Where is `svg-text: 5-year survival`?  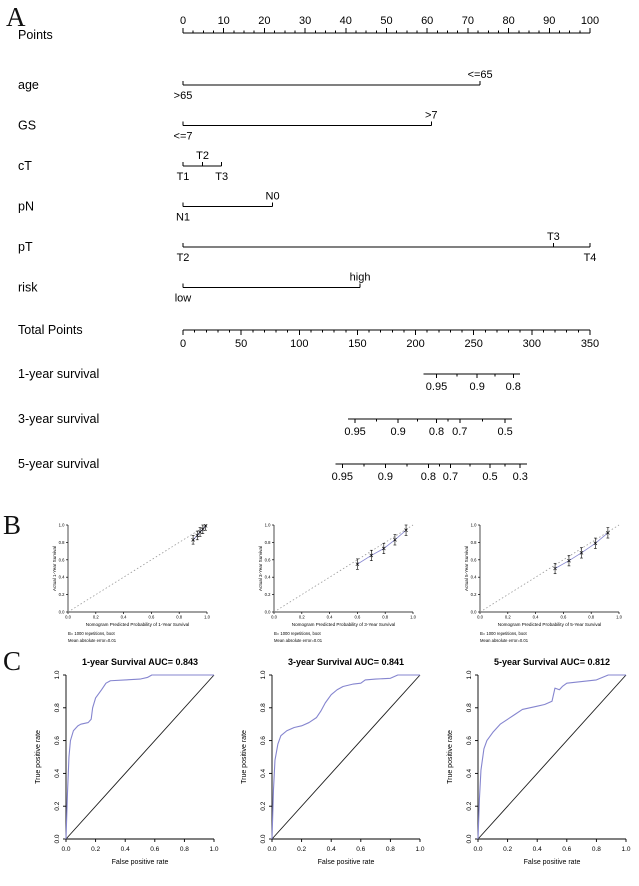
svg-text: 5-year survival is located at coordinates (58, 464).